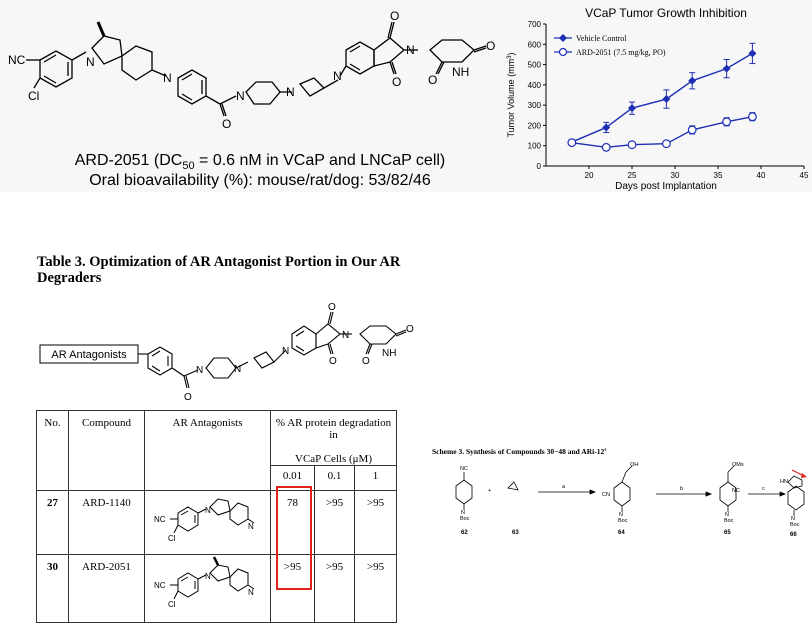 This screenshot has width=812, height=624. What do you see at coordinates (621, 52) in the screenshot?
I see `legend-label-ard: ARD-2051 (7.5 mg/kg, PO)` at bounding box center [621, 52].